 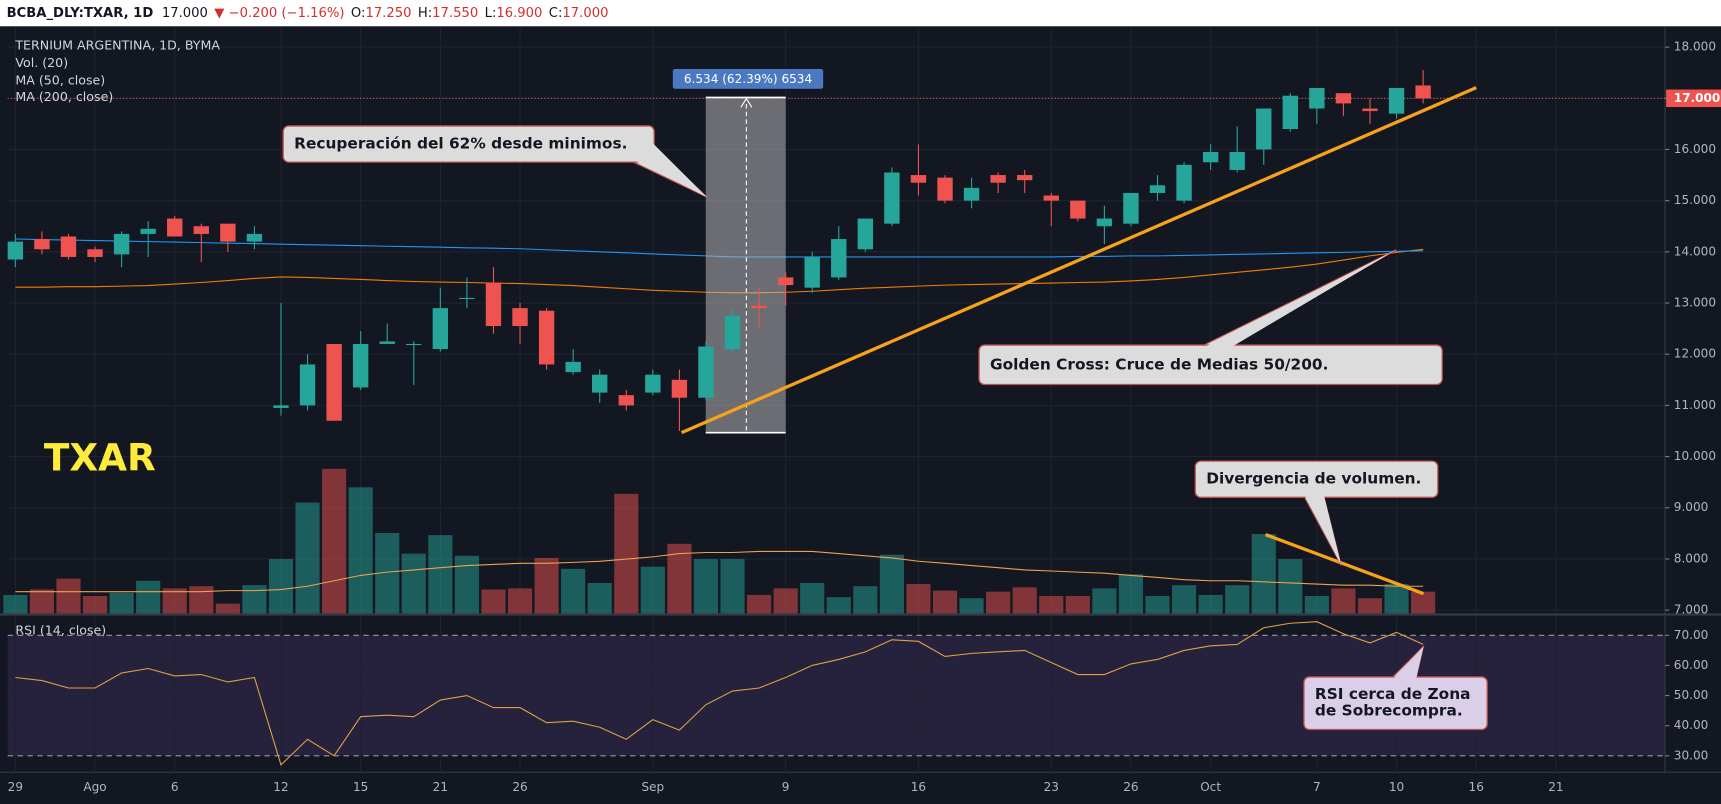 What do you see at coordinates (94, 787) in the screenshot?
I see `x-tick-label: Ago` at bounding box center [94, 787].